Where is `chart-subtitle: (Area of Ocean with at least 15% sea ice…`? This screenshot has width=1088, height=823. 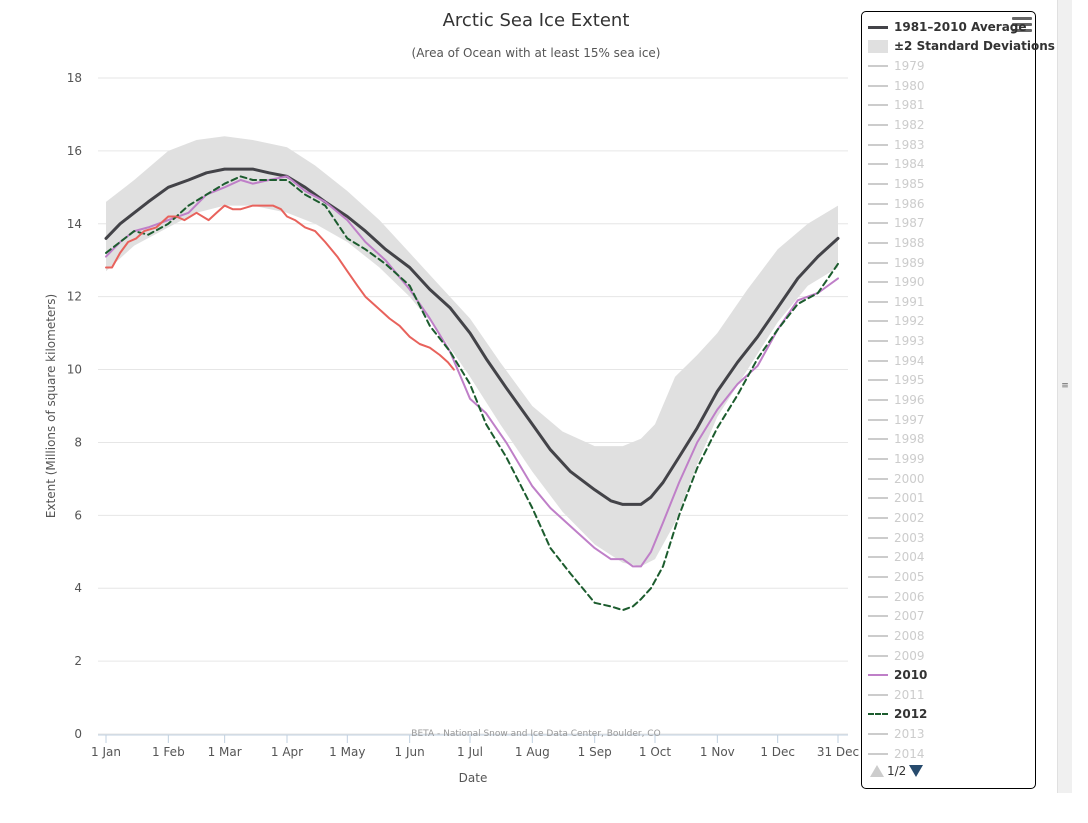
chart-subtitle: (Area of Ocean with at least 15% sea ice… is located at coordinates (536, 53).